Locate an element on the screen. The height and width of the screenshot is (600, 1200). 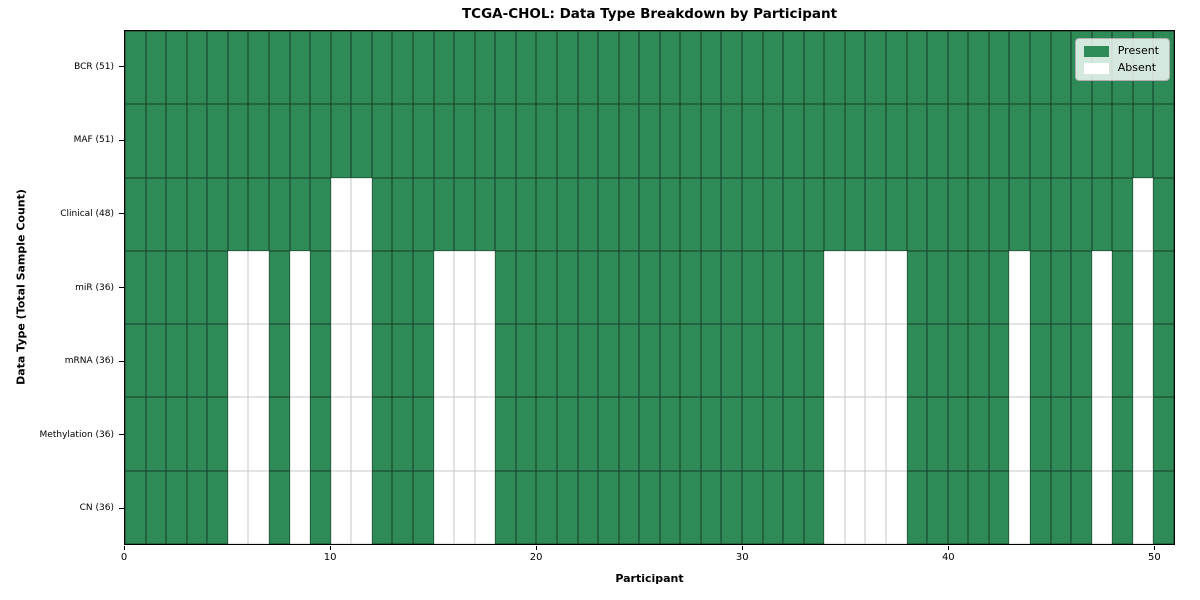
matrix-cell-mRNA-p26 is located at coordinates (670, 361).